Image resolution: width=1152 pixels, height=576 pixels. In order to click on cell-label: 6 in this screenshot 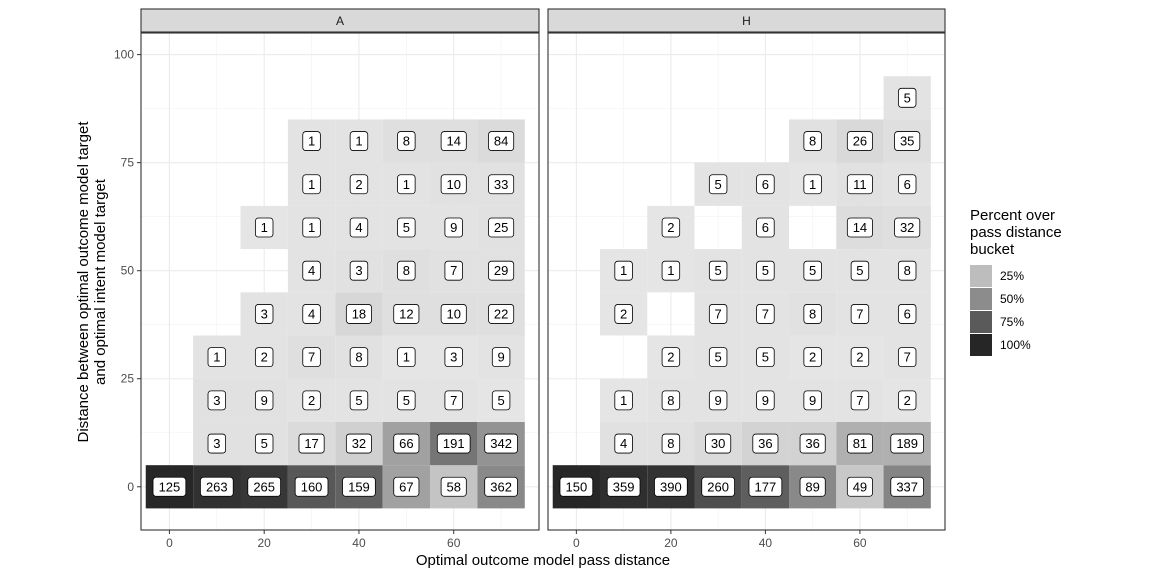, I will do `click(765, 227)`.